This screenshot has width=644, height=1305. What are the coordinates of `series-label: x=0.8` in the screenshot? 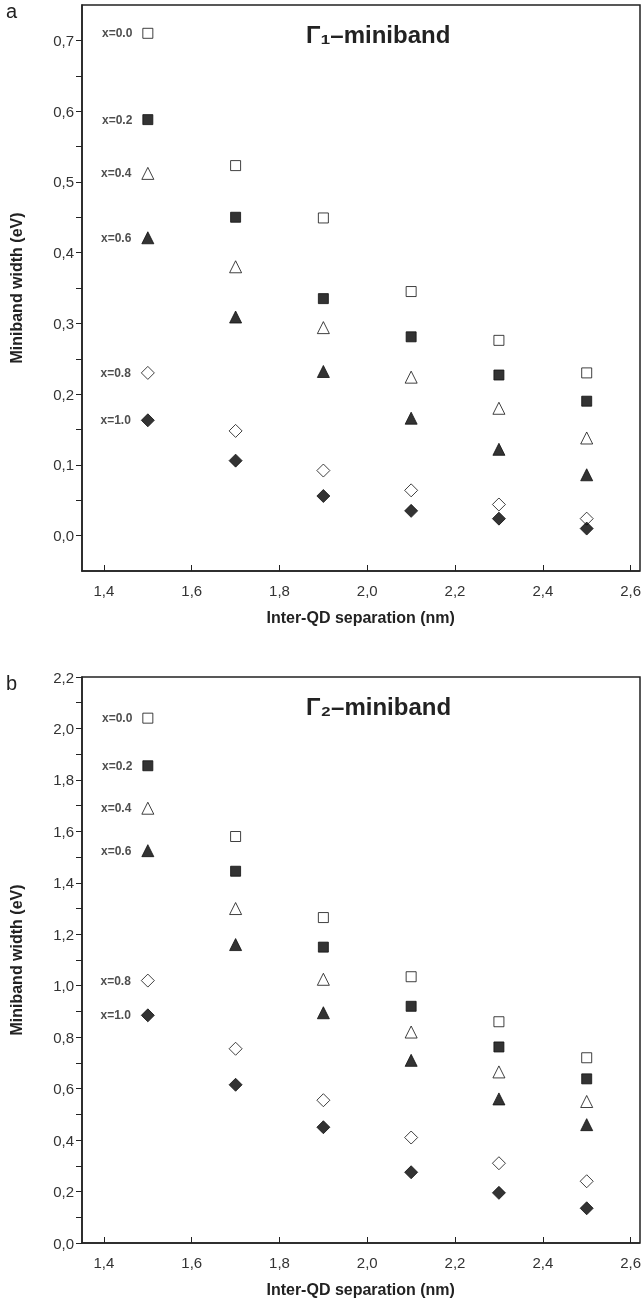 It's located at (116, 980).